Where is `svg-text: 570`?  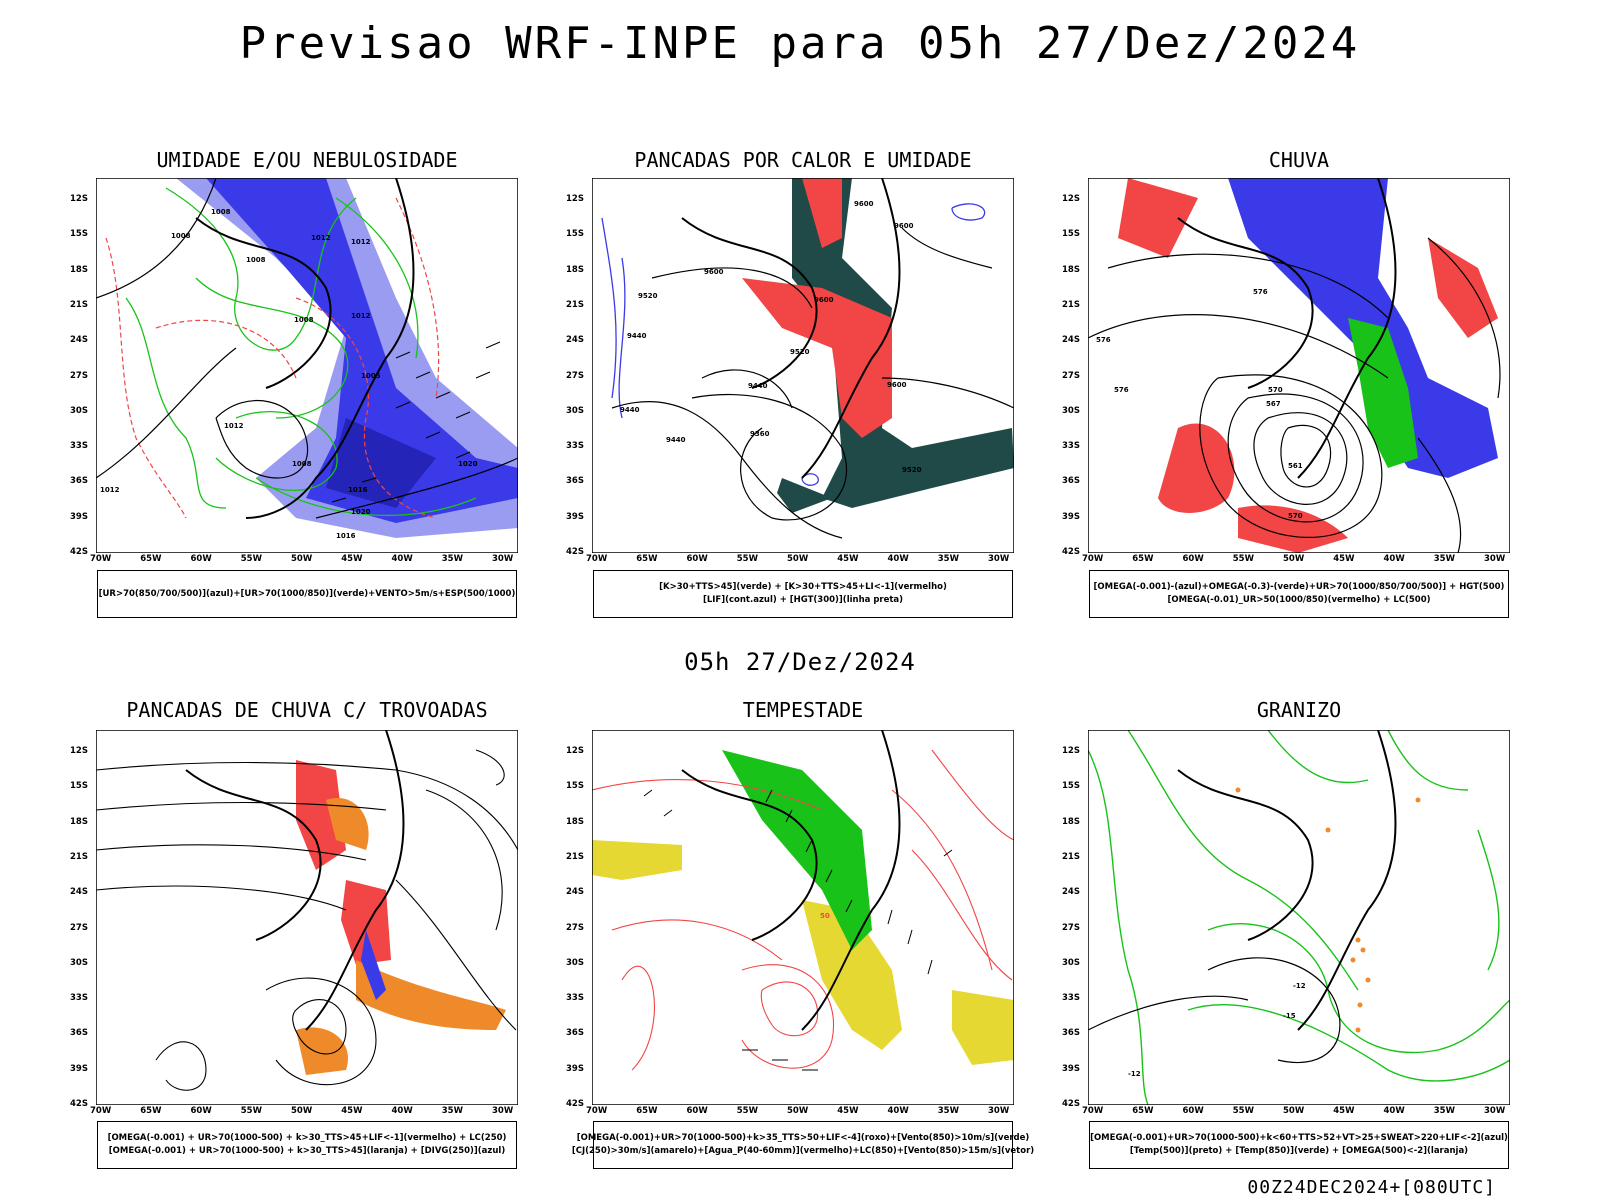 svg-text: 570 is located at coordinates (1295, 516).